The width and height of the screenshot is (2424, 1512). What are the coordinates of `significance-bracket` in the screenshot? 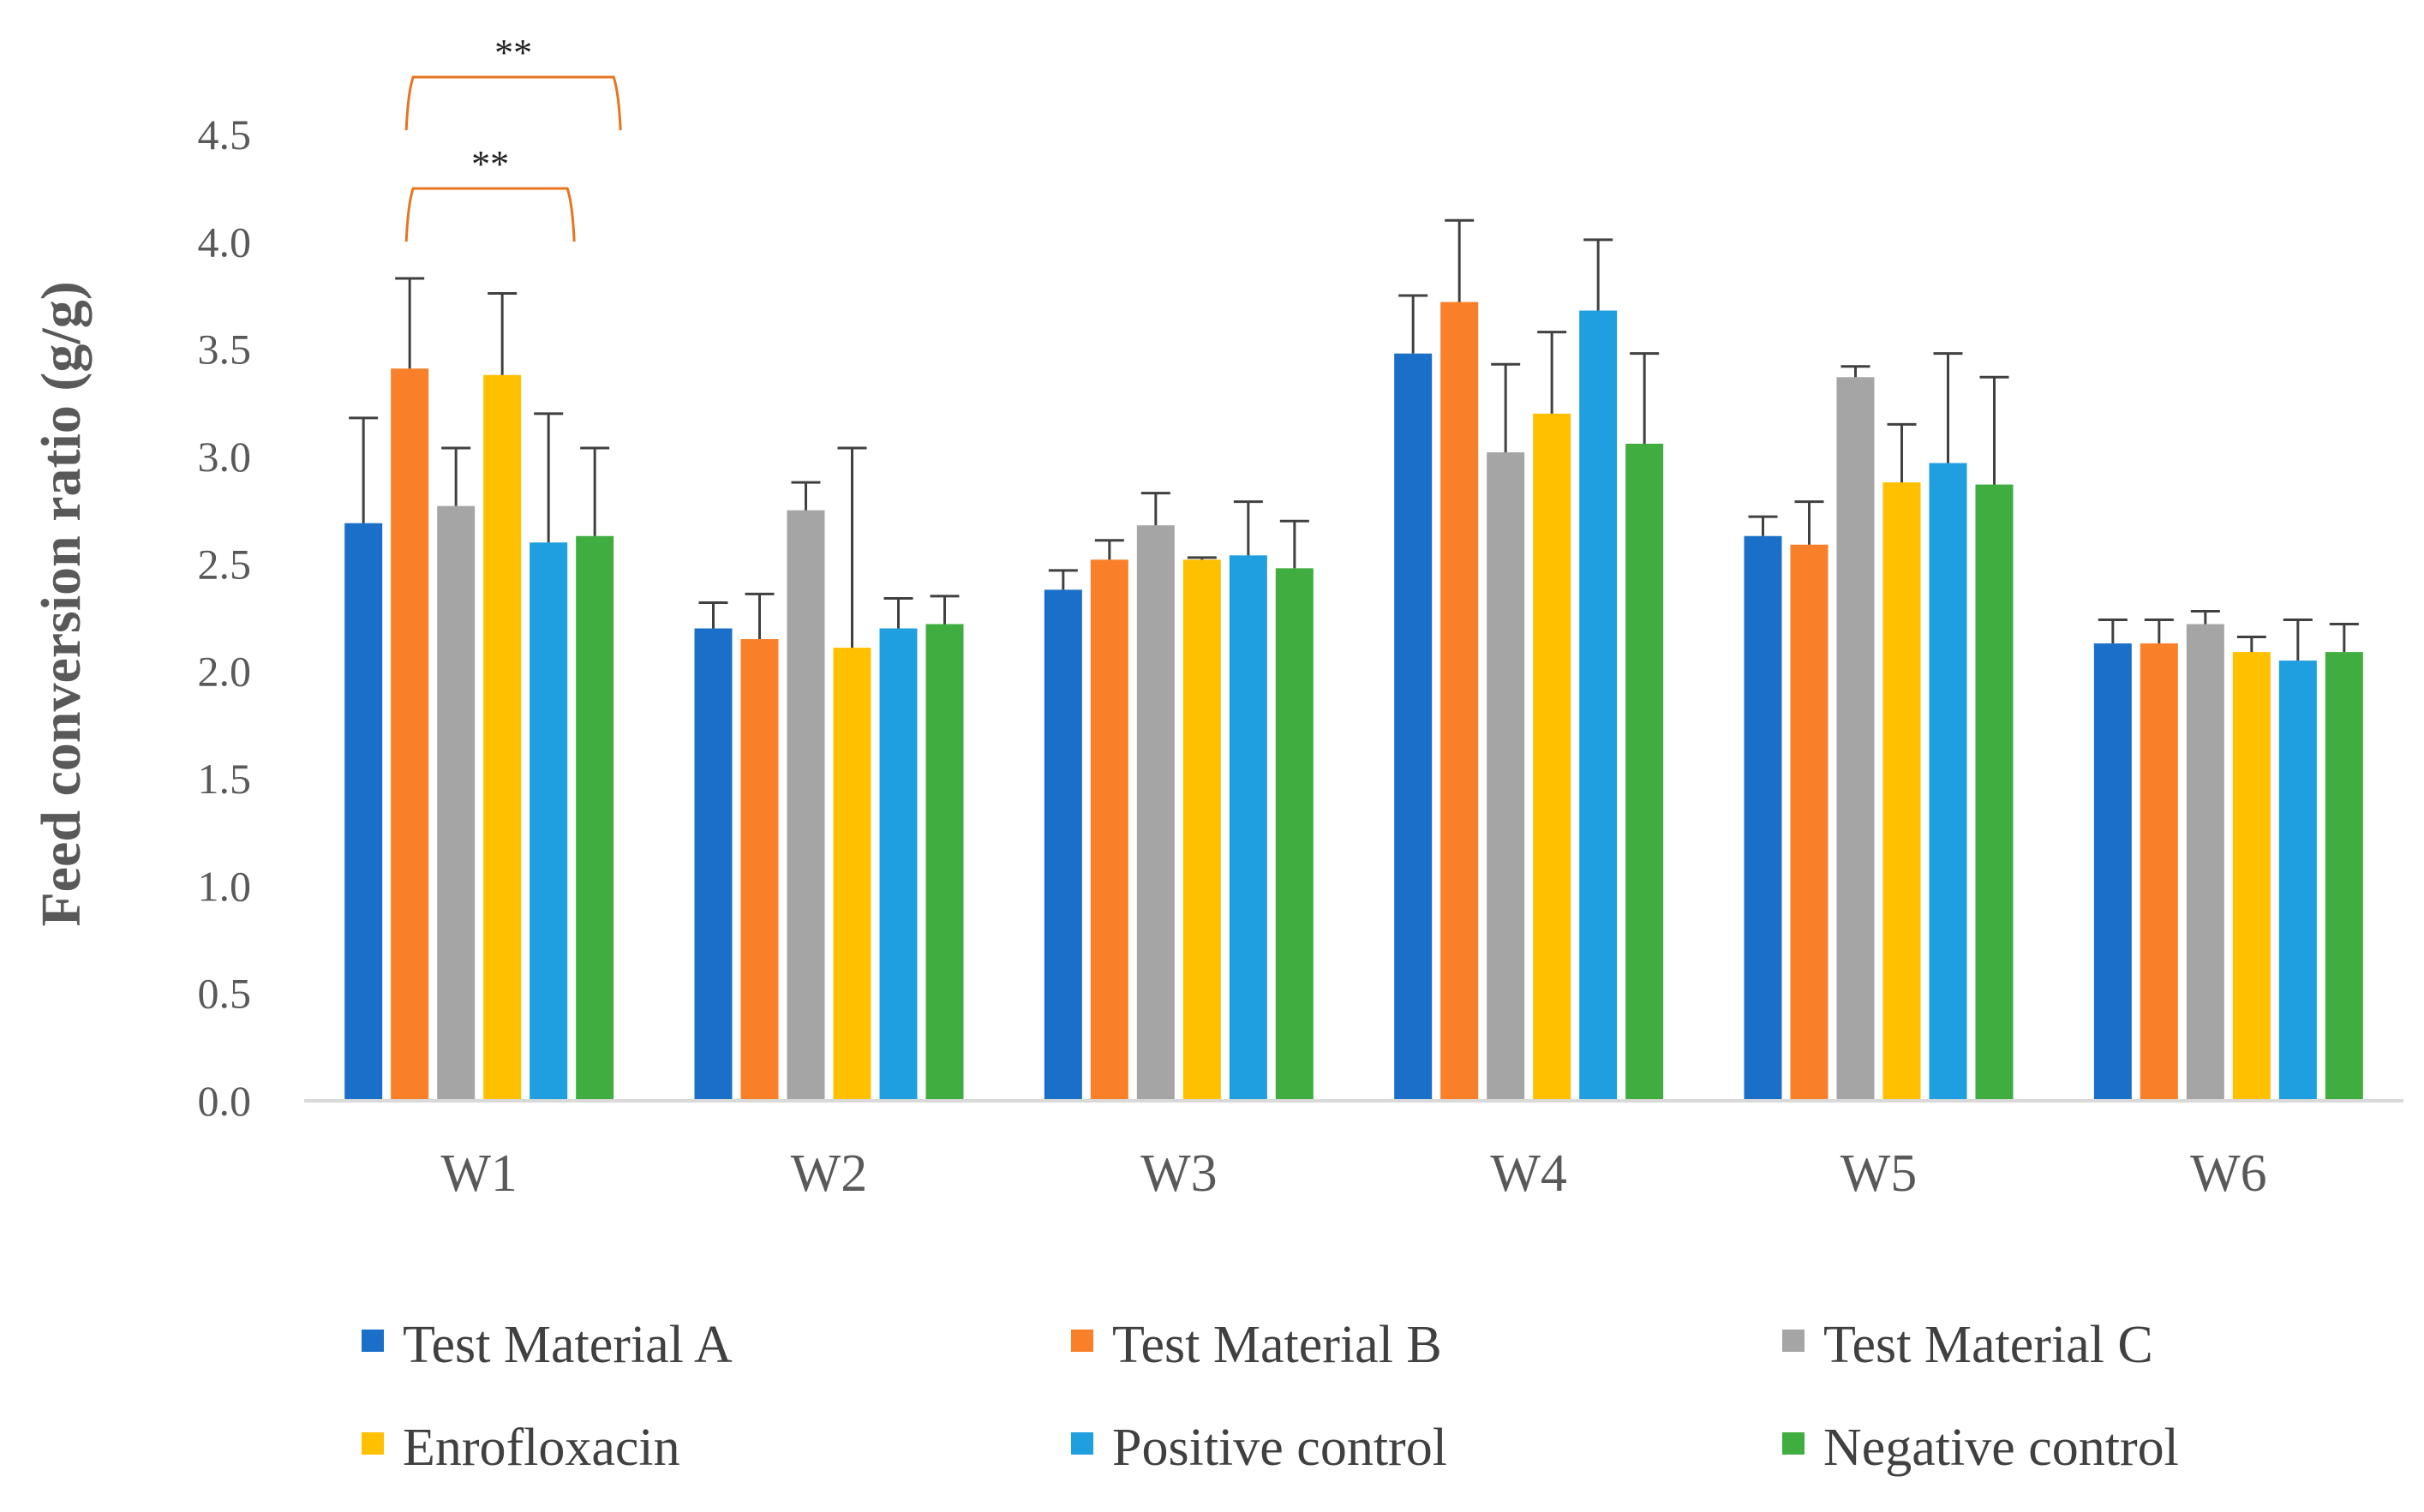 It's located at (490, 215).